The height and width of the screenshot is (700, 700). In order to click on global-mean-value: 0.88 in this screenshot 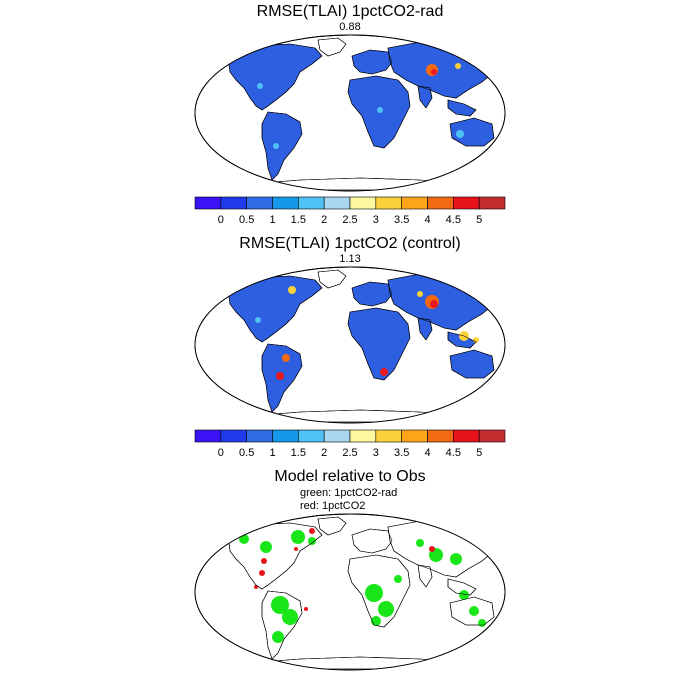, I will do `click(350, 27)`.